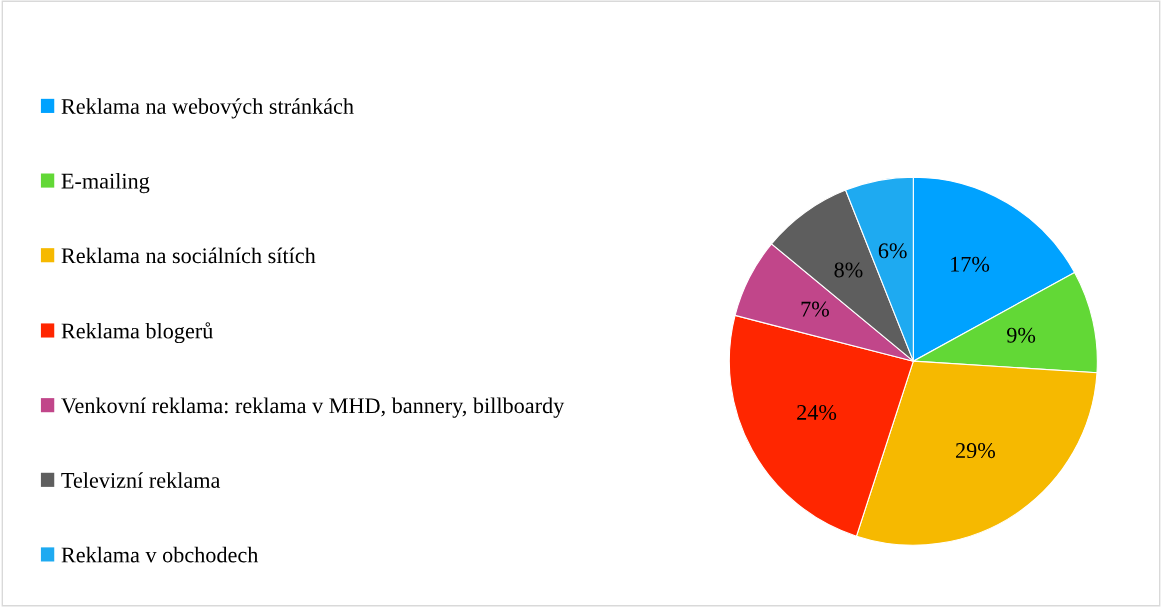 This screenshot has width=1162, height=607. Describe the element at coordinates (137, 333) in the screenshot. I see `legend-label: Reklama blogerů` at that location.